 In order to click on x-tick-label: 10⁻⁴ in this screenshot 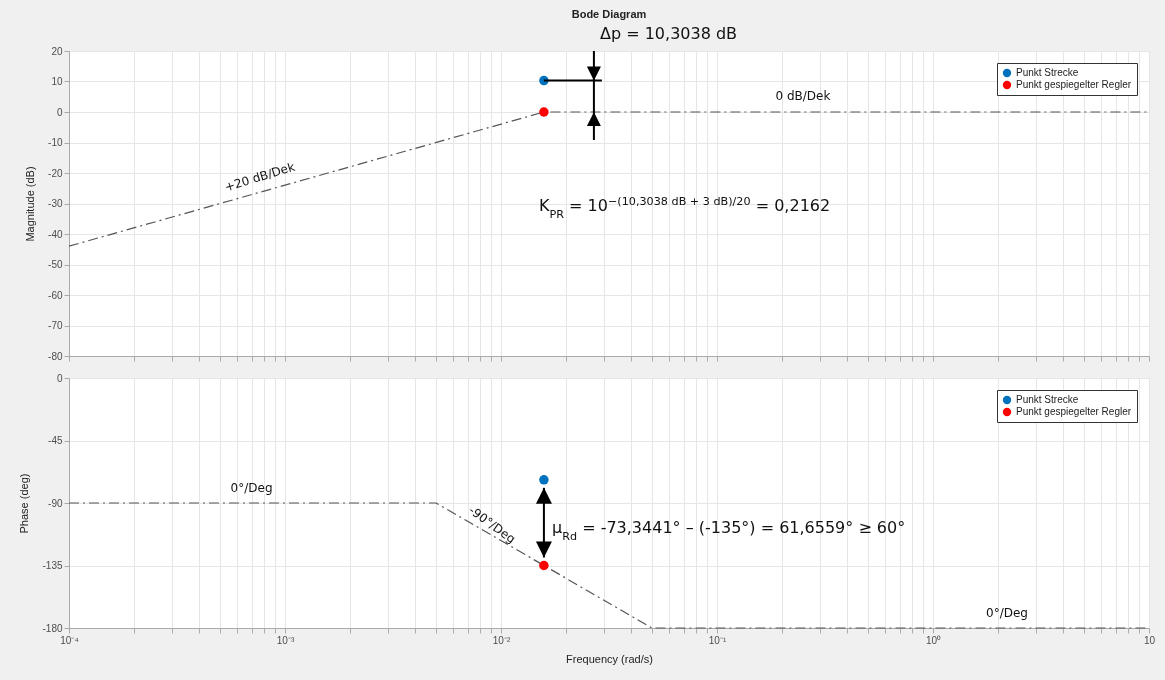, I will do `click(69, 640)`.